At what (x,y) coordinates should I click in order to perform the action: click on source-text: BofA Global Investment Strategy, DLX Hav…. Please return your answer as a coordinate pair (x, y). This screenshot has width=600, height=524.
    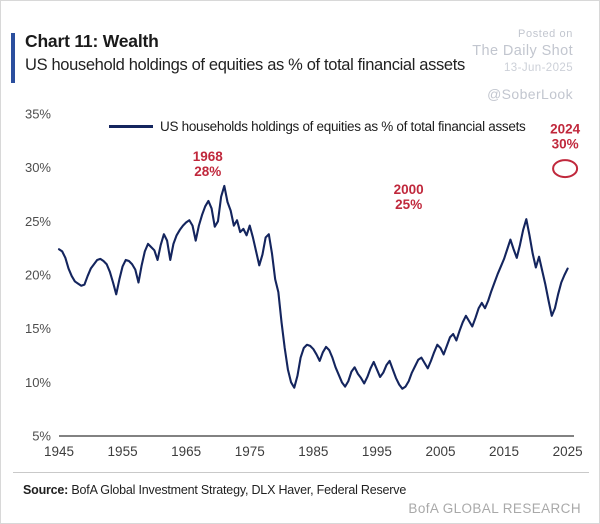
    Looking at the image, I should click on (237, 490).